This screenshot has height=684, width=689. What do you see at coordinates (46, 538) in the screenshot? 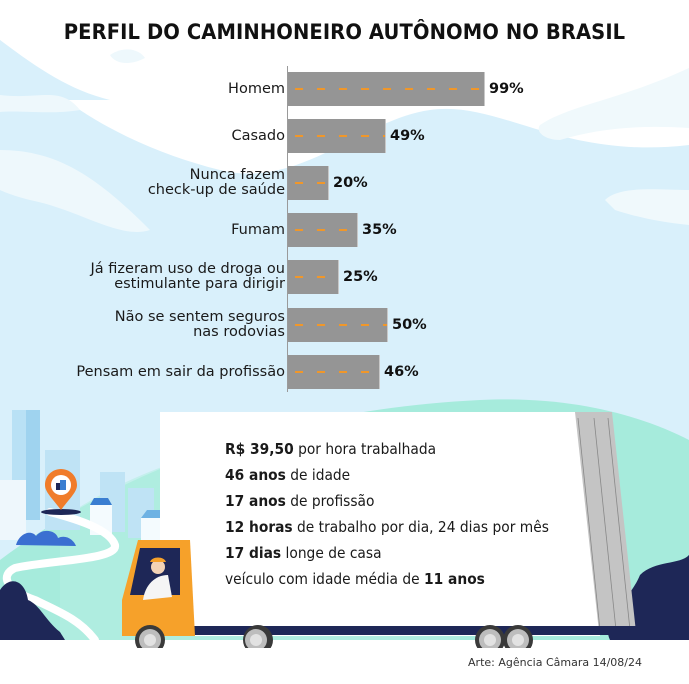
I see `bush` at bounding box center [46, 538].